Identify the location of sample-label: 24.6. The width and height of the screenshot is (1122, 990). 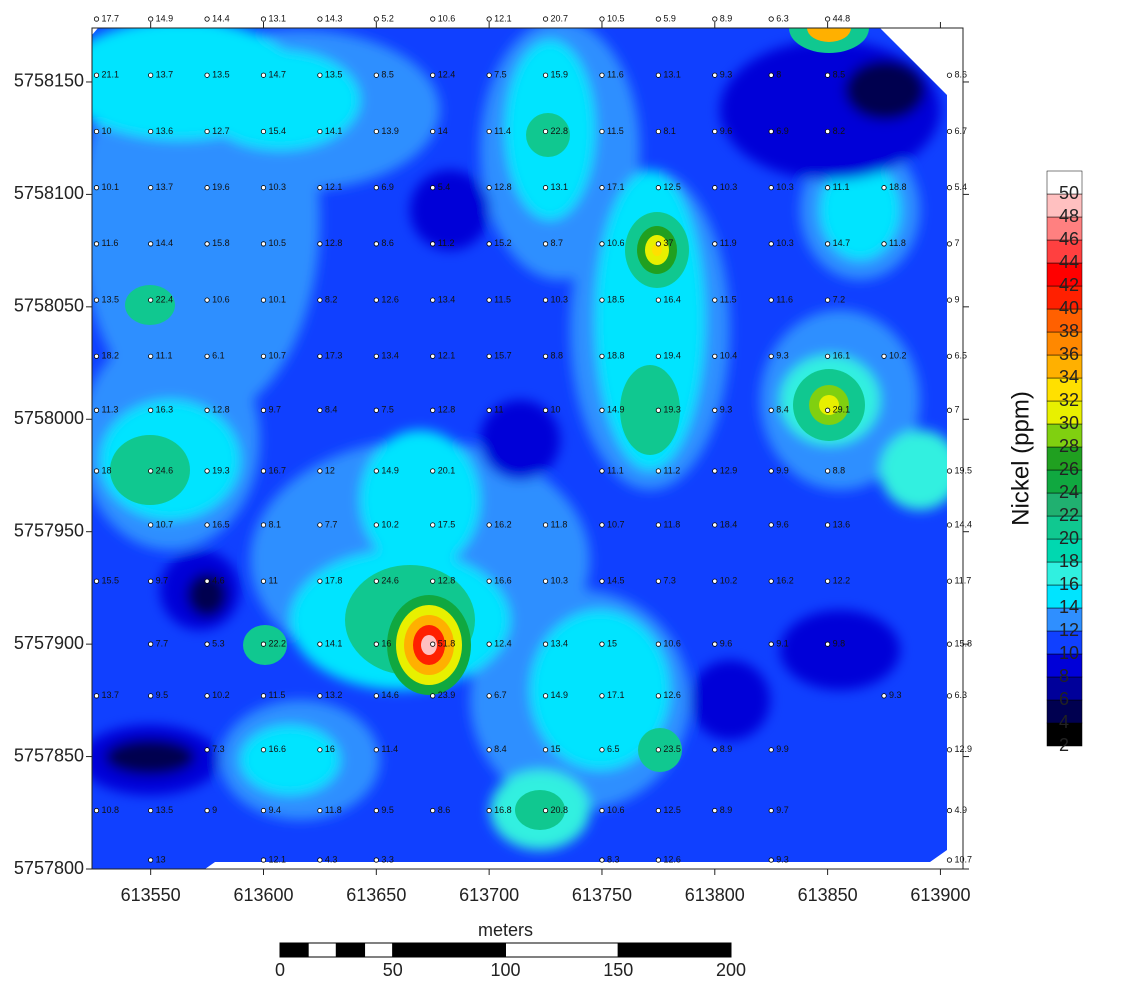
(390, 581).